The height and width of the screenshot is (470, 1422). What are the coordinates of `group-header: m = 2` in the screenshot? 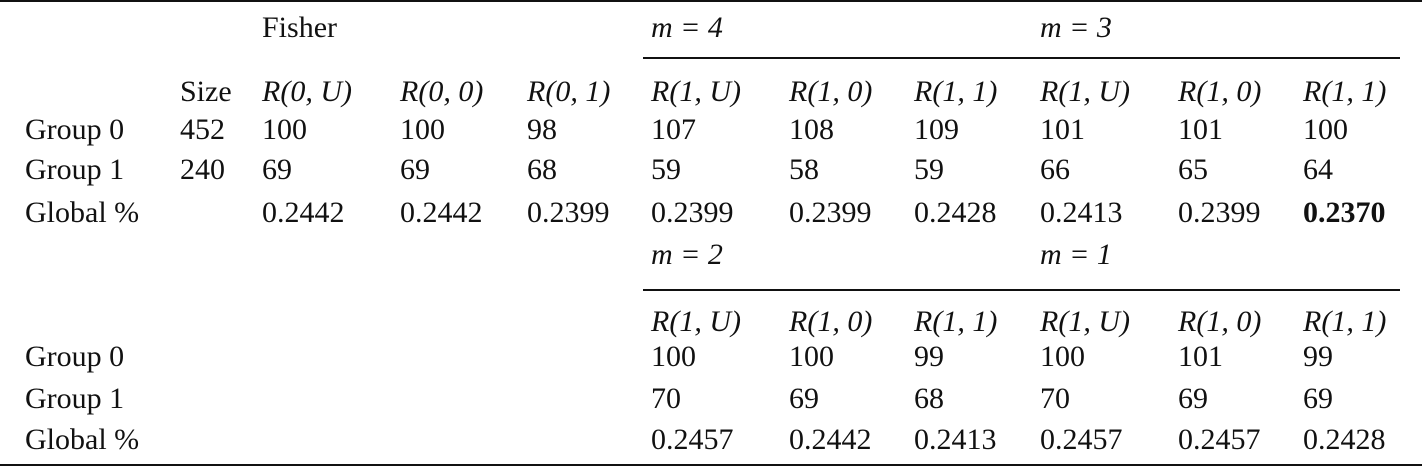 It's located at (687, 254).